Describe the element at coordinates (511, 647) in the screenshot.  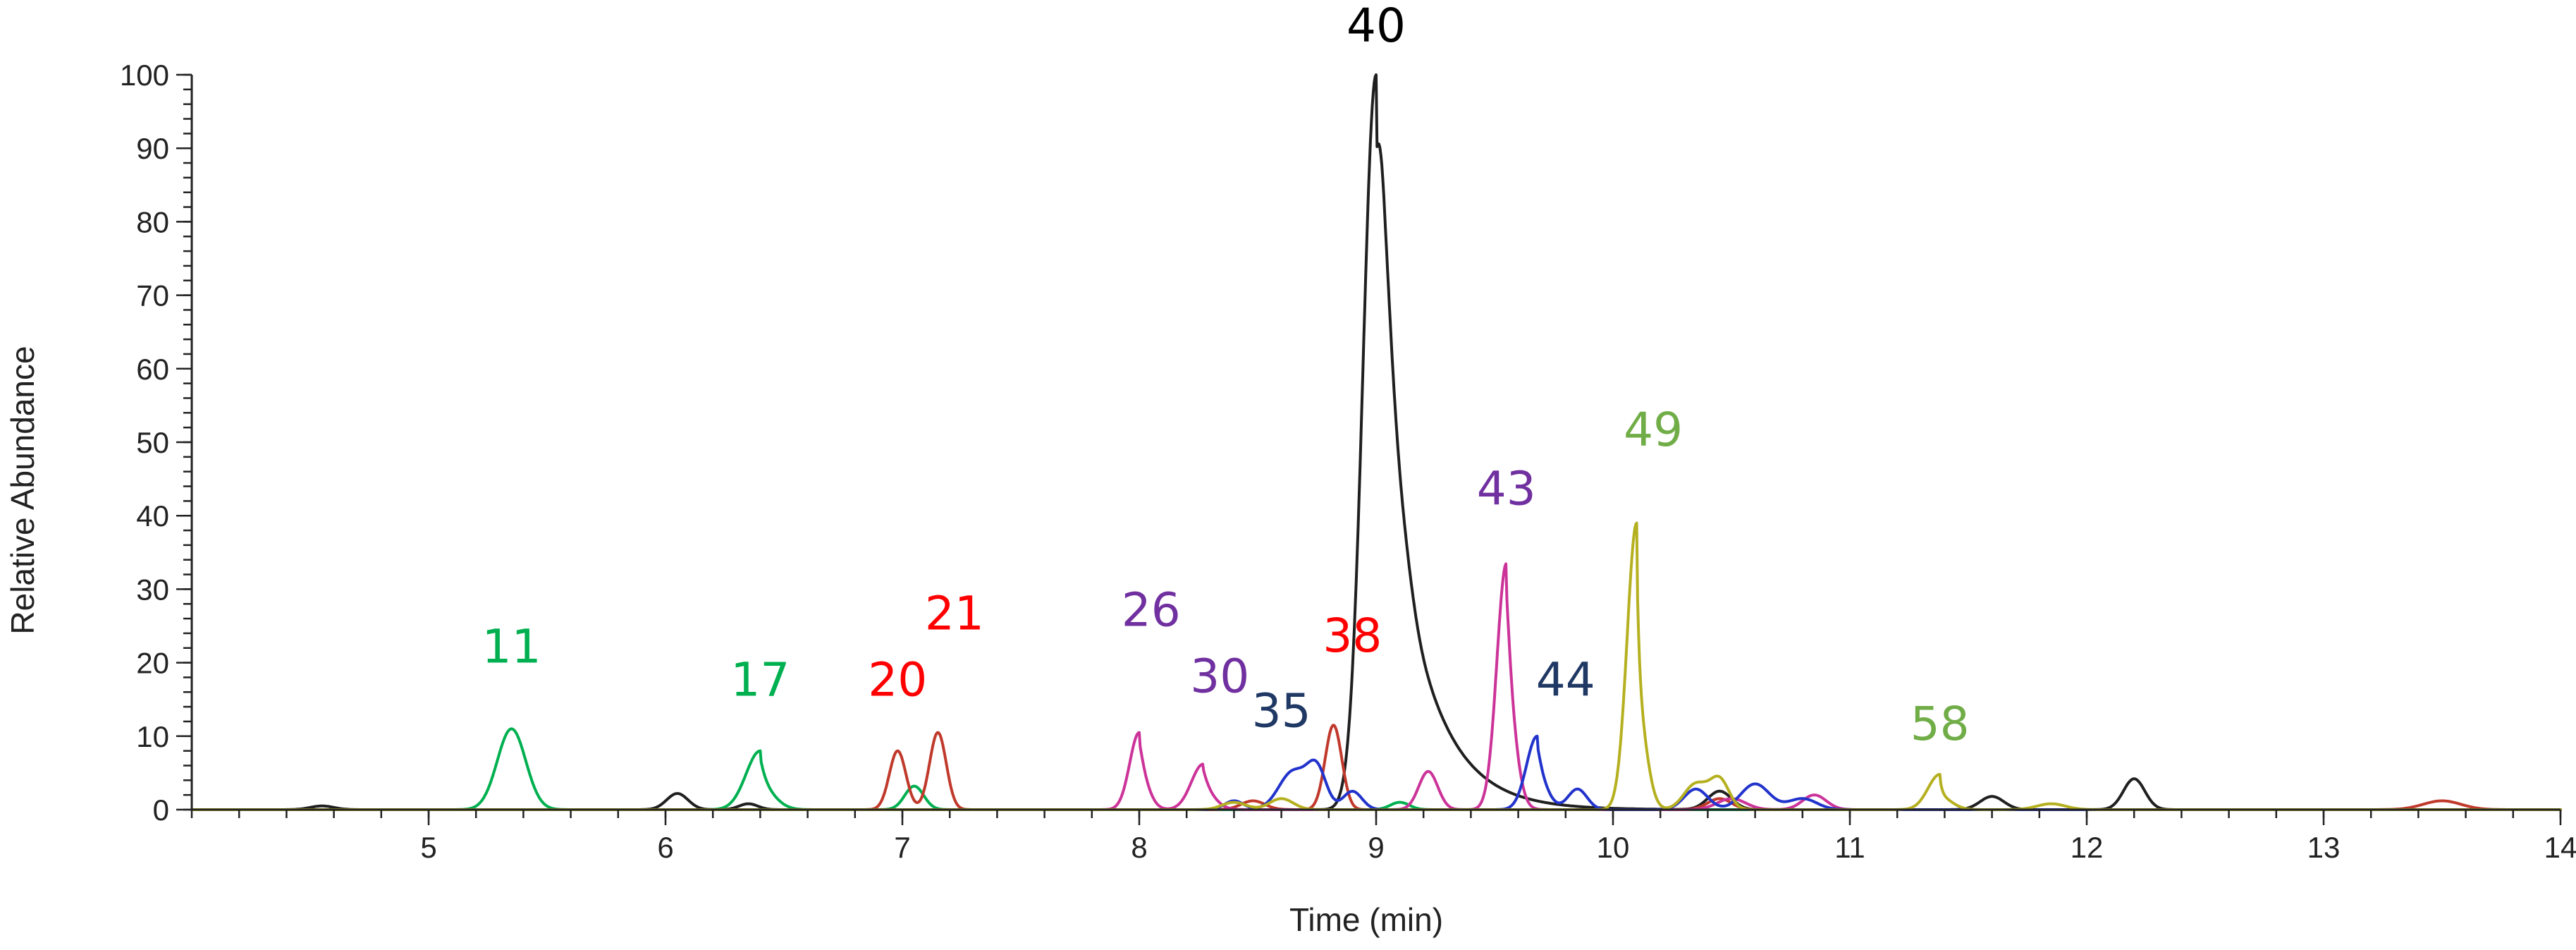
I see `peak-label-11: 11` at that location.